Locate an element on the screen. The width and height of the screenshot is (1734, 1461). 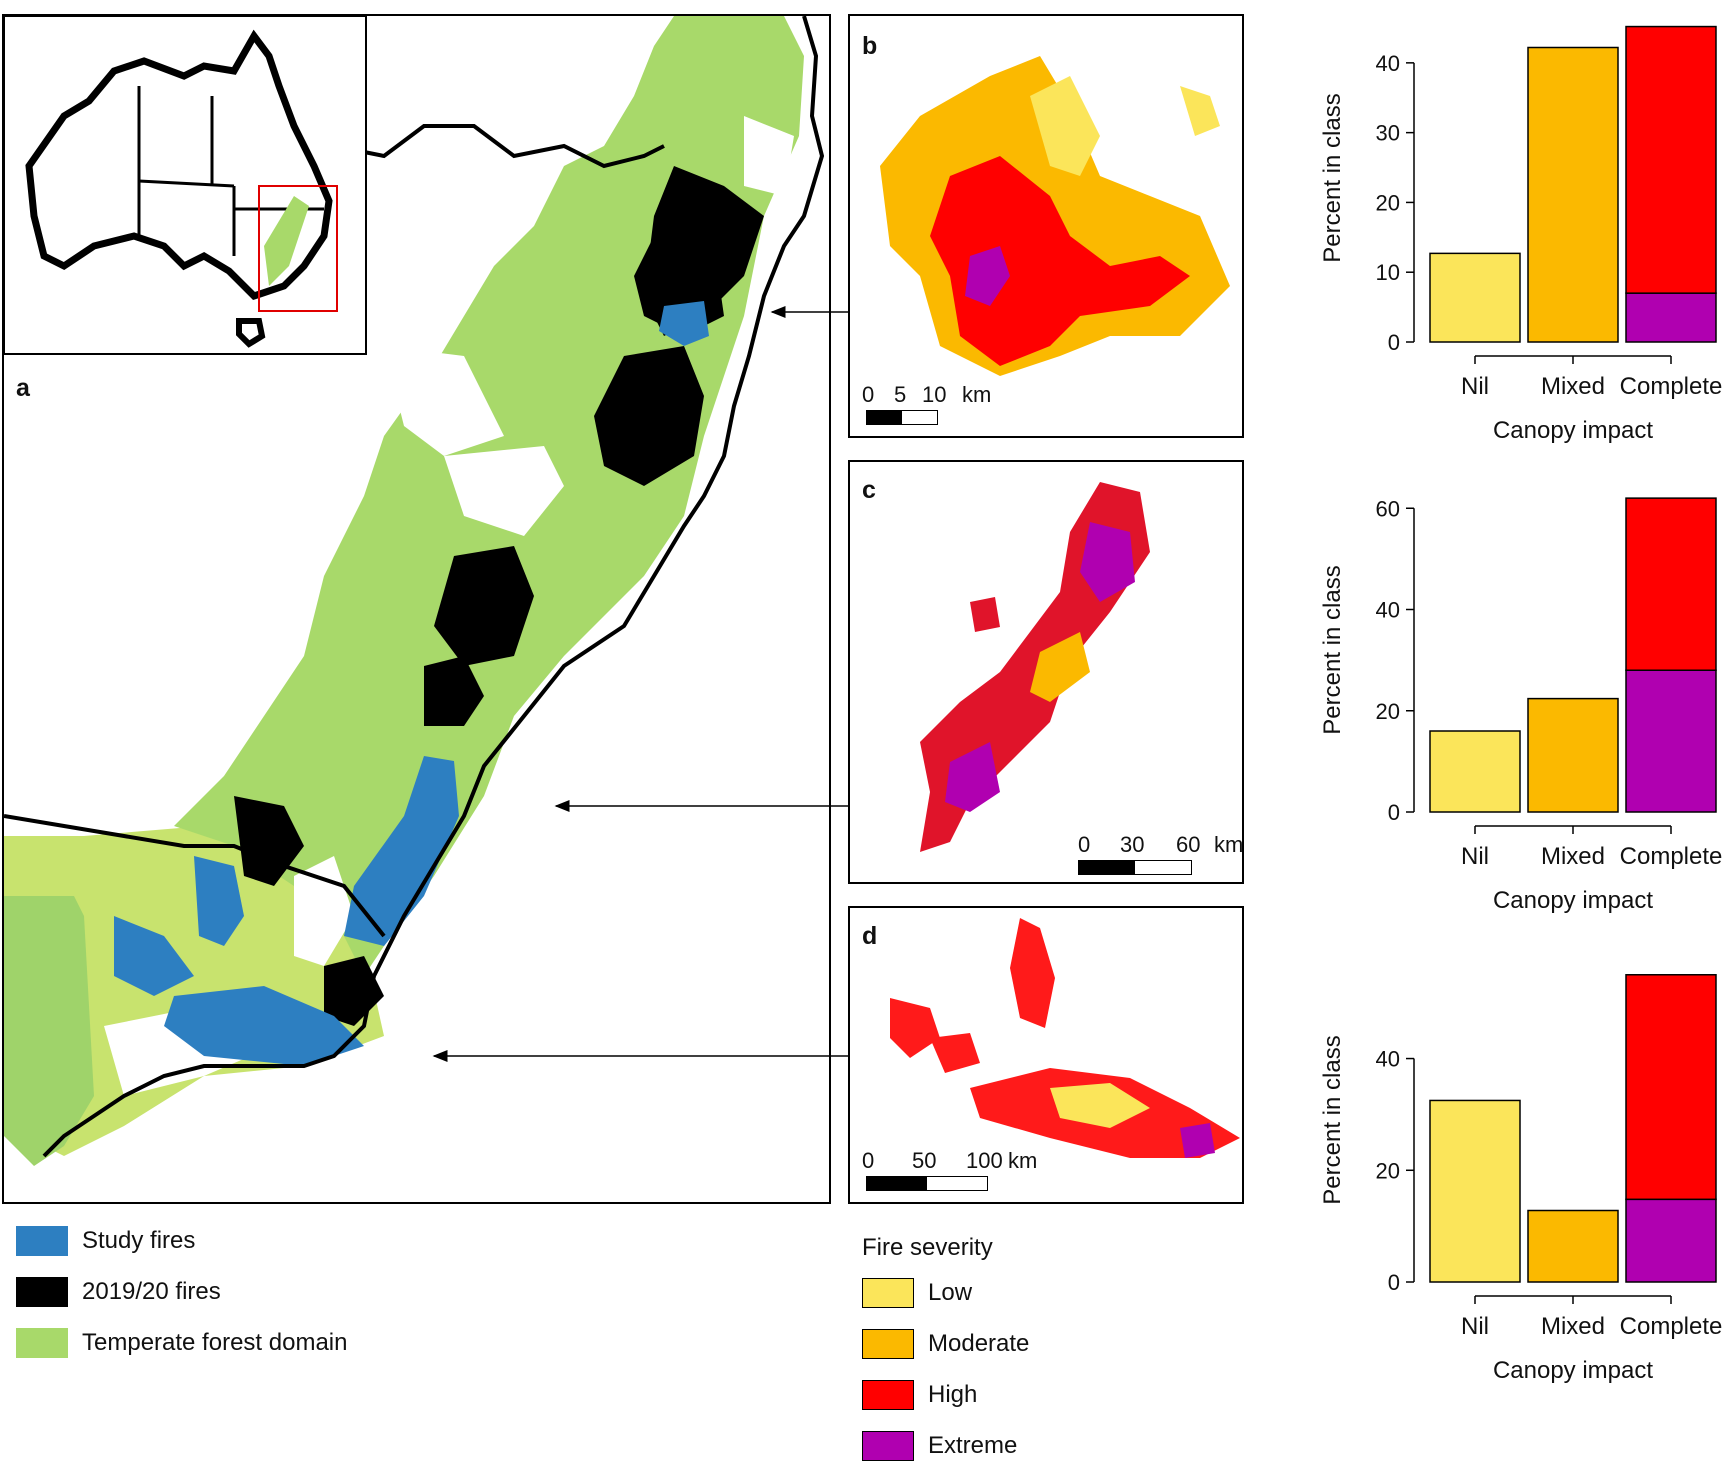
severity-high-swatch is located at coordinates (888, 1395).